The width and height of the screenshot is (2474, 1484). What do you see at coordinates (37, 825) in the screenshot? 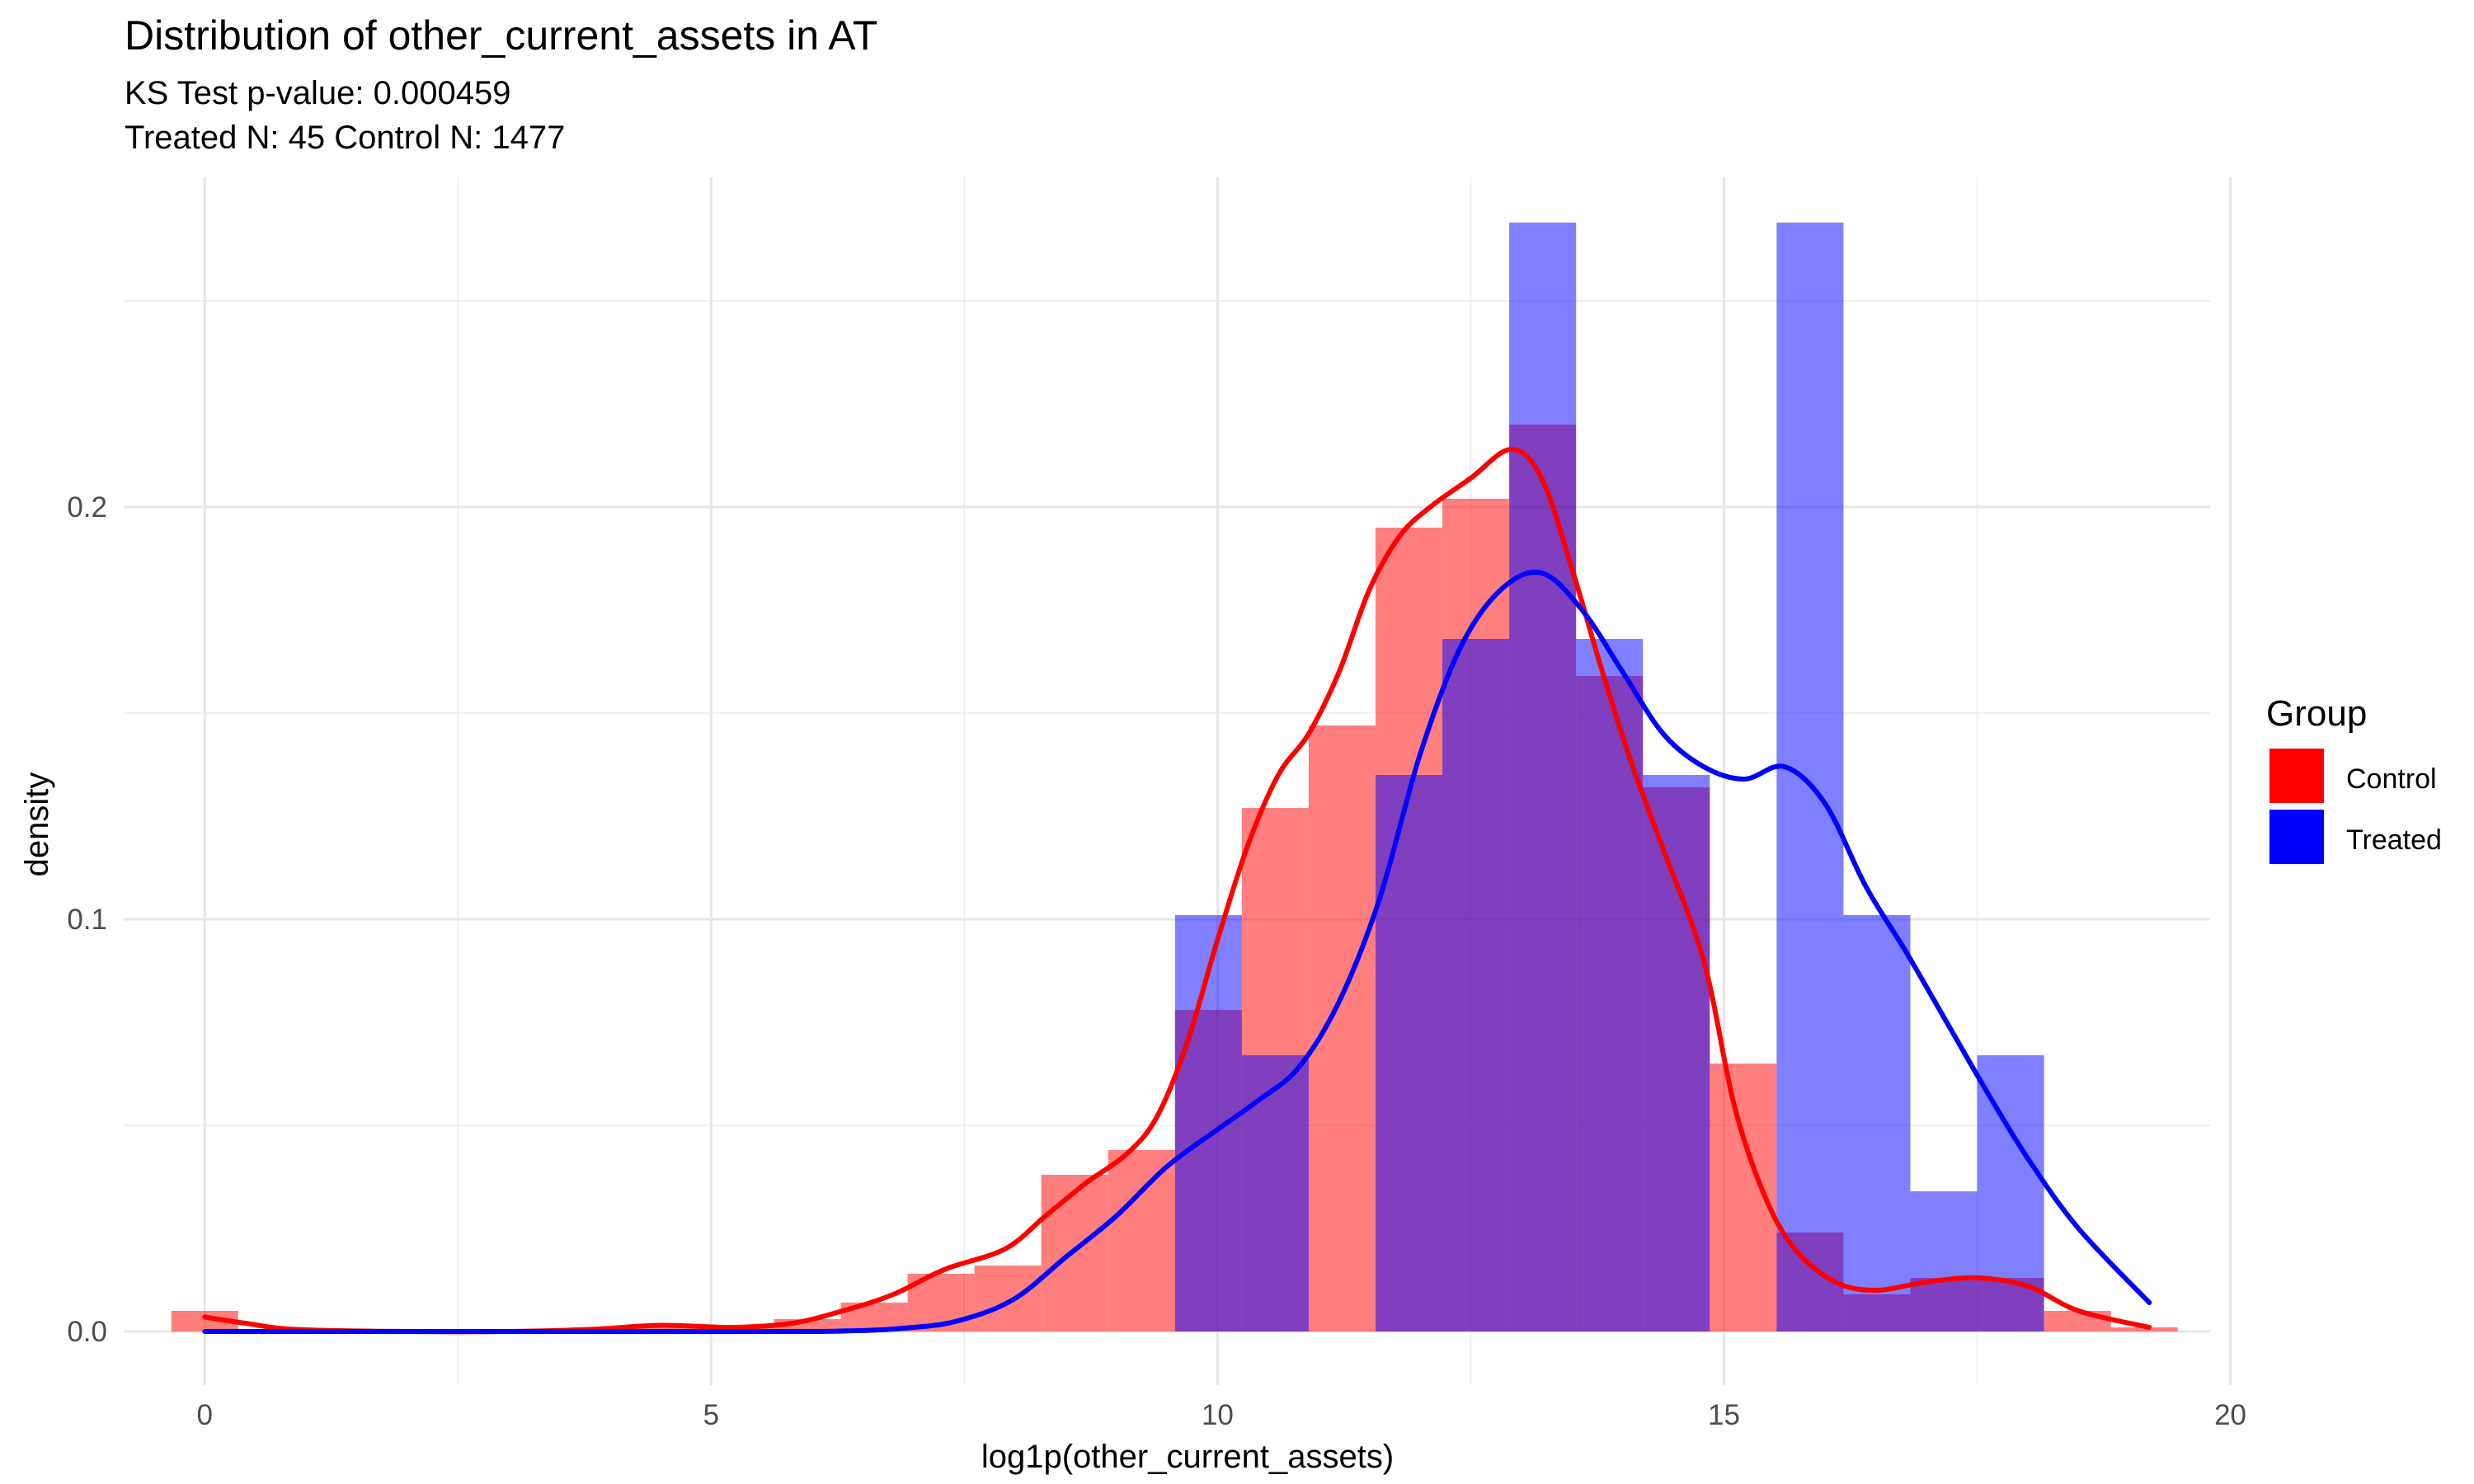
I see `y-axis-label: density` at bounding box center [37, 825].